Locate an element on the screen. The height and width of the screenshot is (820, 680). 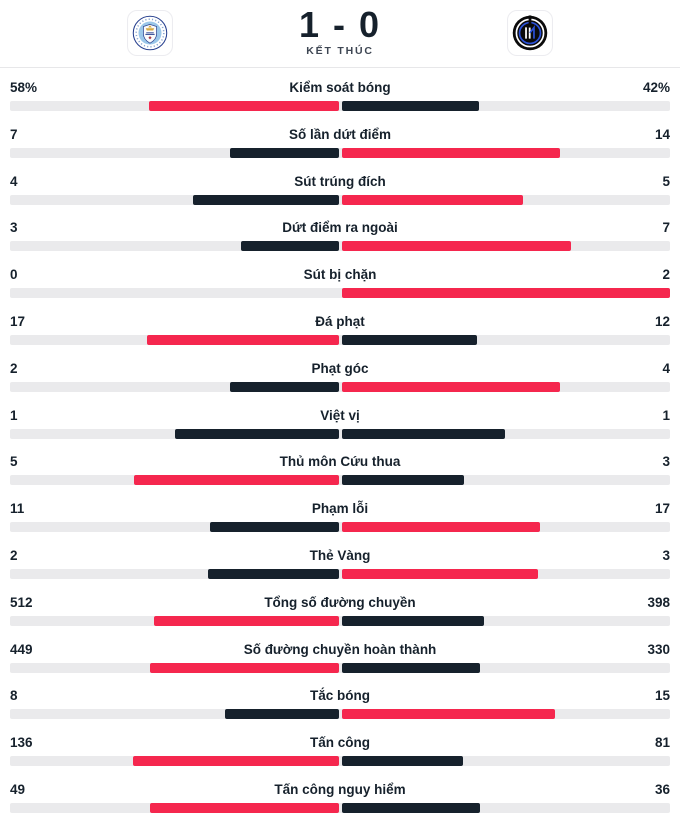
home-value: 3 is located at coordinates (14, 228).